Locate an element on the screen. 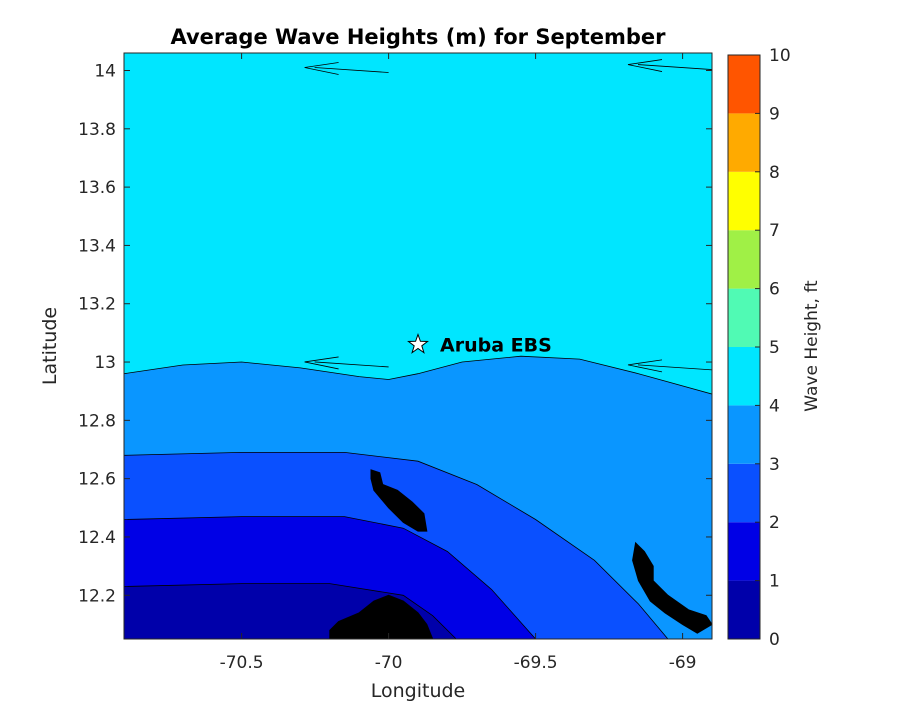 This screenshot has width=900, height=720. y-tick-label: 12.8 is located at coordinates (97, 421).